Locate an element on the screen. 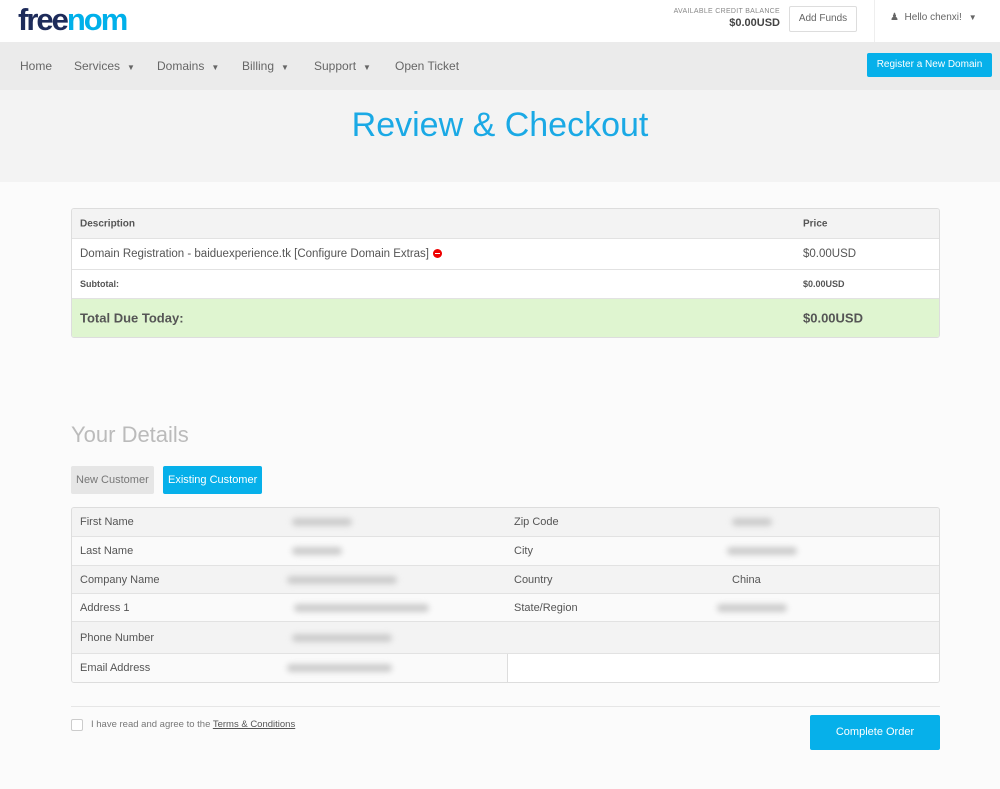 This screenshot has height=789, width=1000. field-label: Address 1 is located at coordinates (105, 607).